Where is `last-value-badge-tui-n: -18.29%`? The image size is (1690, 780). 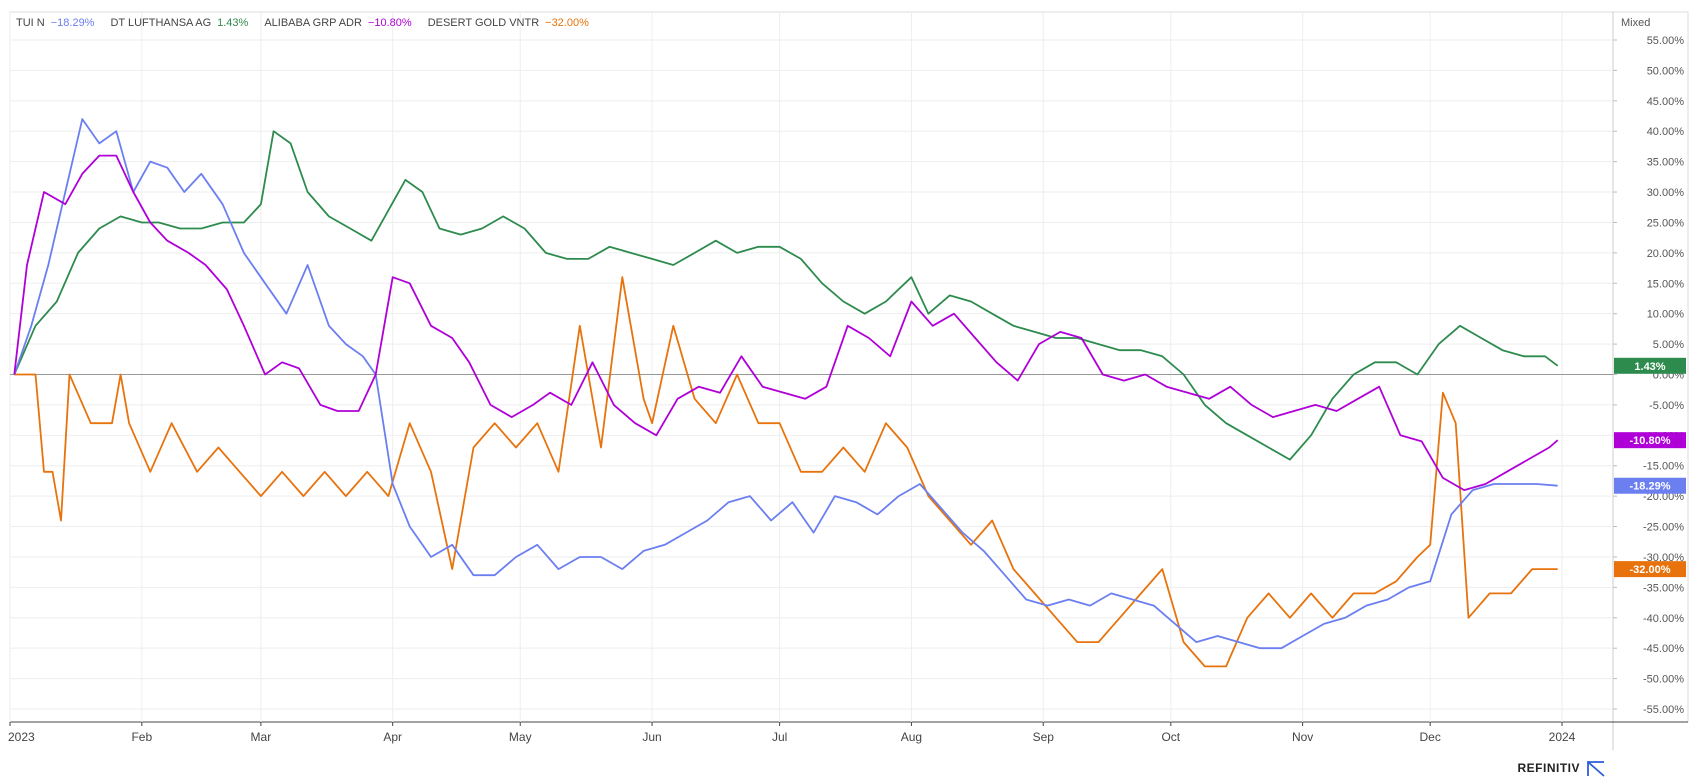 last-value-badge-tui-n: -18.29% is located at coordinates (1650, 485).